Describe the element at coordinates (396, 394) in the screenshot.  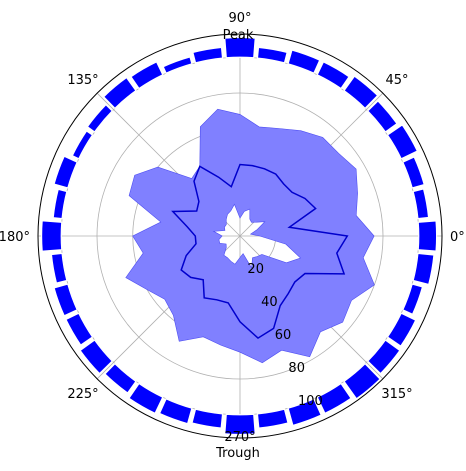
I see `angle-tick-label: 315°` at that location.